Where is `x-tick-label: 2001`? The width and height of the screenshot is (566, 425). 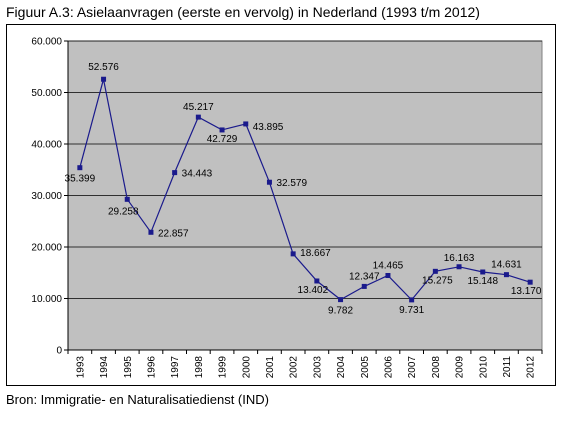
x-tick-label: 2001 is located at coordinates (270, 367).